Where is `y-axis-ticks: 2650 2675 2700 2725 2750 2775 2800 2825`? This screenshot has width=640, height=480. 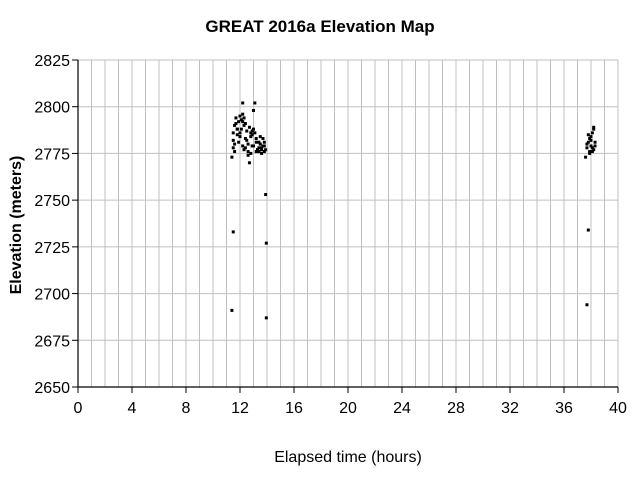 y-axis-ticks: 2650 2675 2700 2725 2750 2775 2800 2825 is located at coordinates (56, 225).